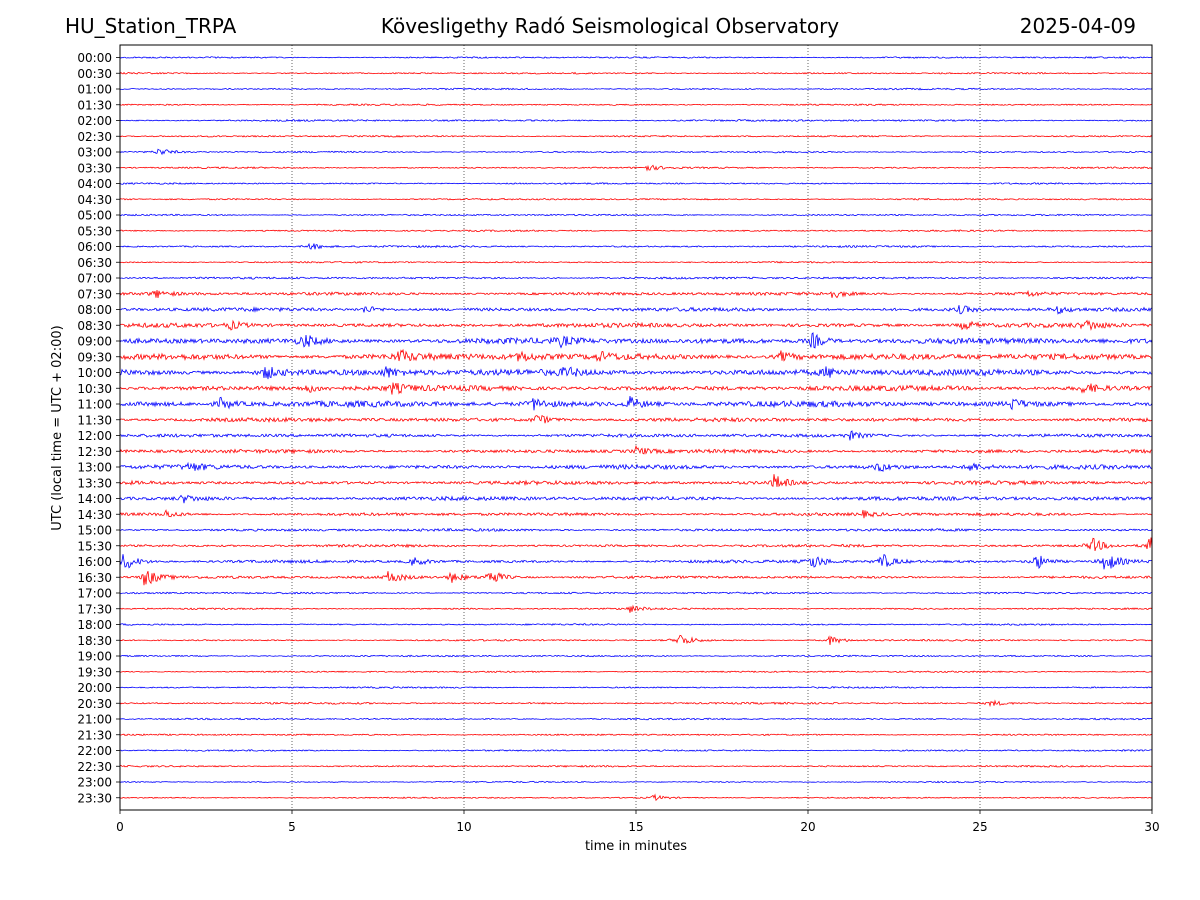 Image resolution: width=1200 pixels, height=900 pixels. Describe the element at coordinates (94, 121) in the screenshot. I see `row-label: 02:00` at that location.